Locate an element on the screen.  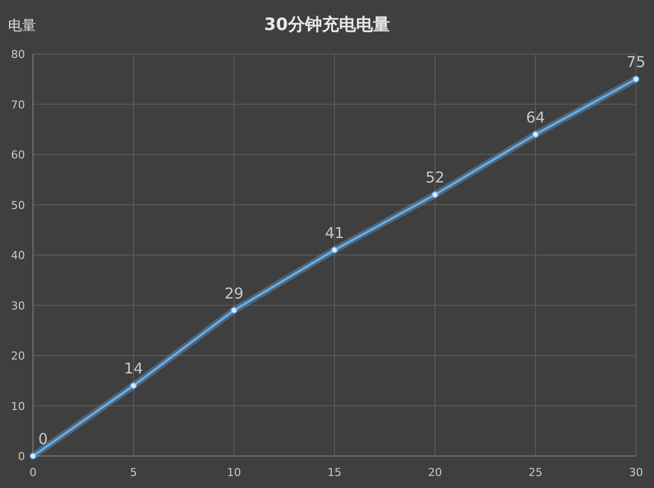
x-tick-label: 10 is located at coordinates (234, 472).